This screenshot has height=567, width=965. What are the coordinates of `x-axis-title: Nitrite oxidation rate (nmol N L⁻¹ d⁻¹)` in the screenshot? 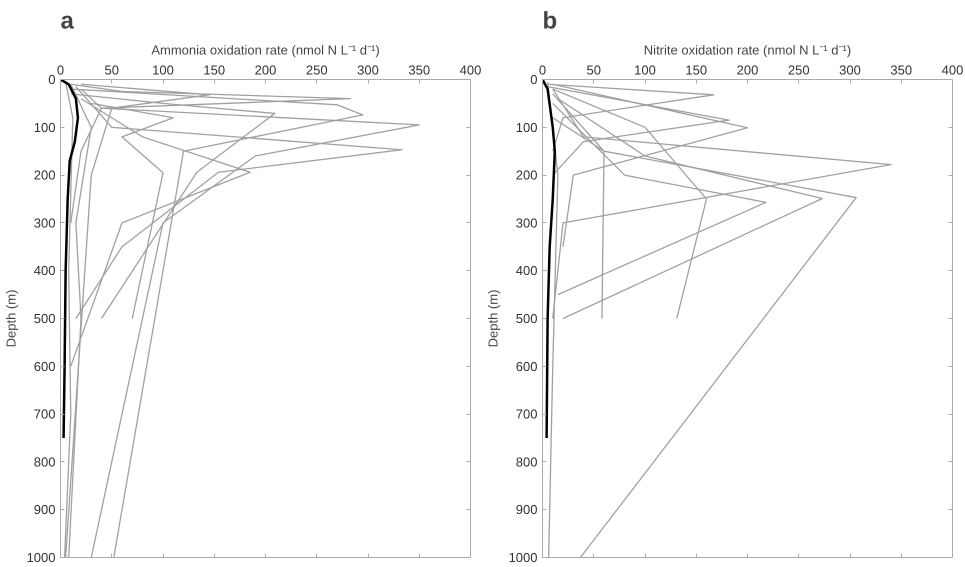 It's located at (748, 50).